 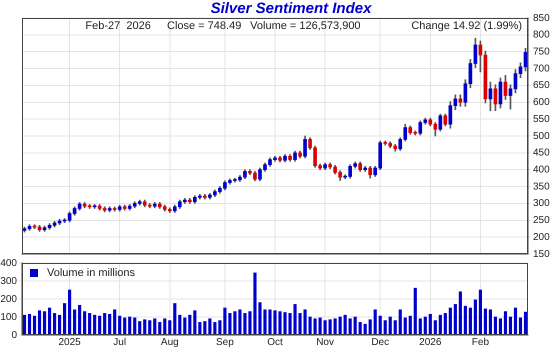 I want to click on y-tick-label: 700, so click(x=541, y=68).